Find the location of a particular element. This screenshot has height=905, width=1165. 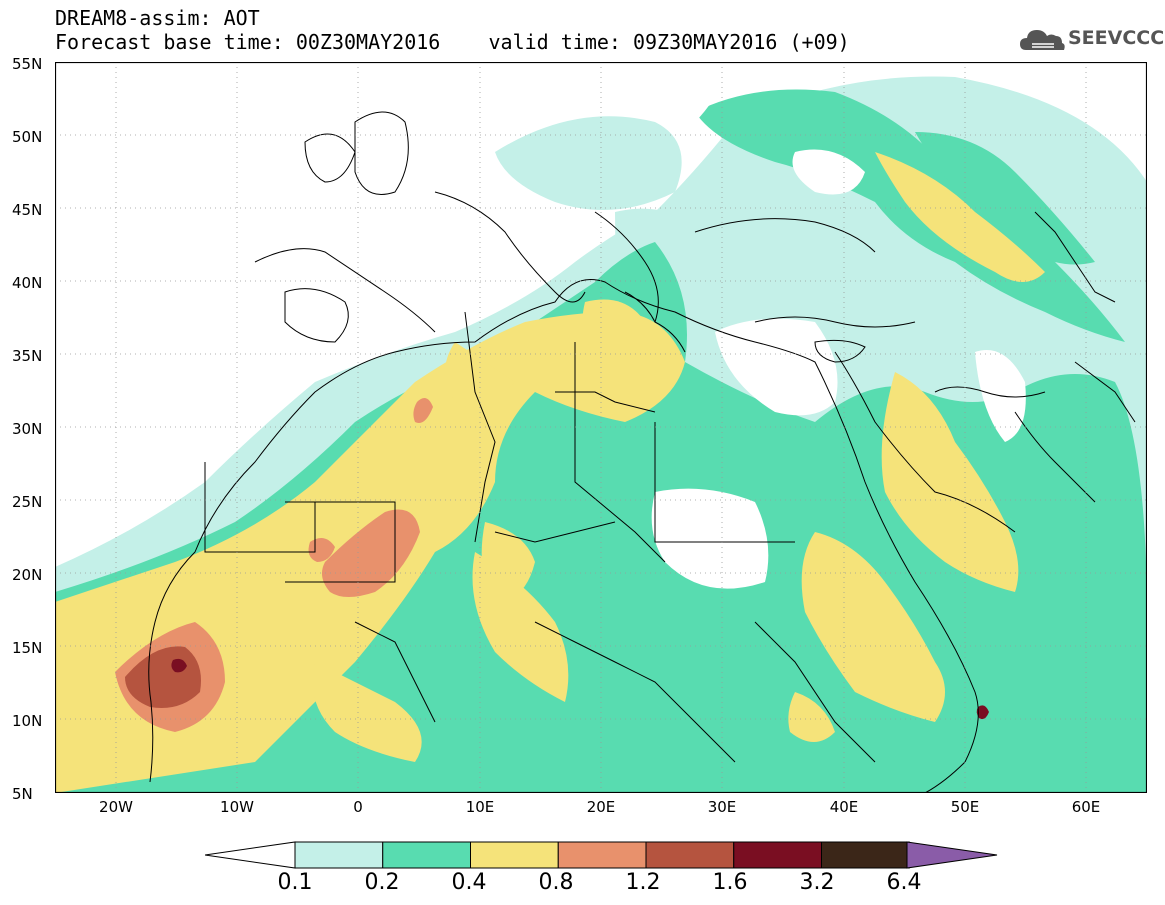

lat-label: 55N is located at coordinates (27, 64).